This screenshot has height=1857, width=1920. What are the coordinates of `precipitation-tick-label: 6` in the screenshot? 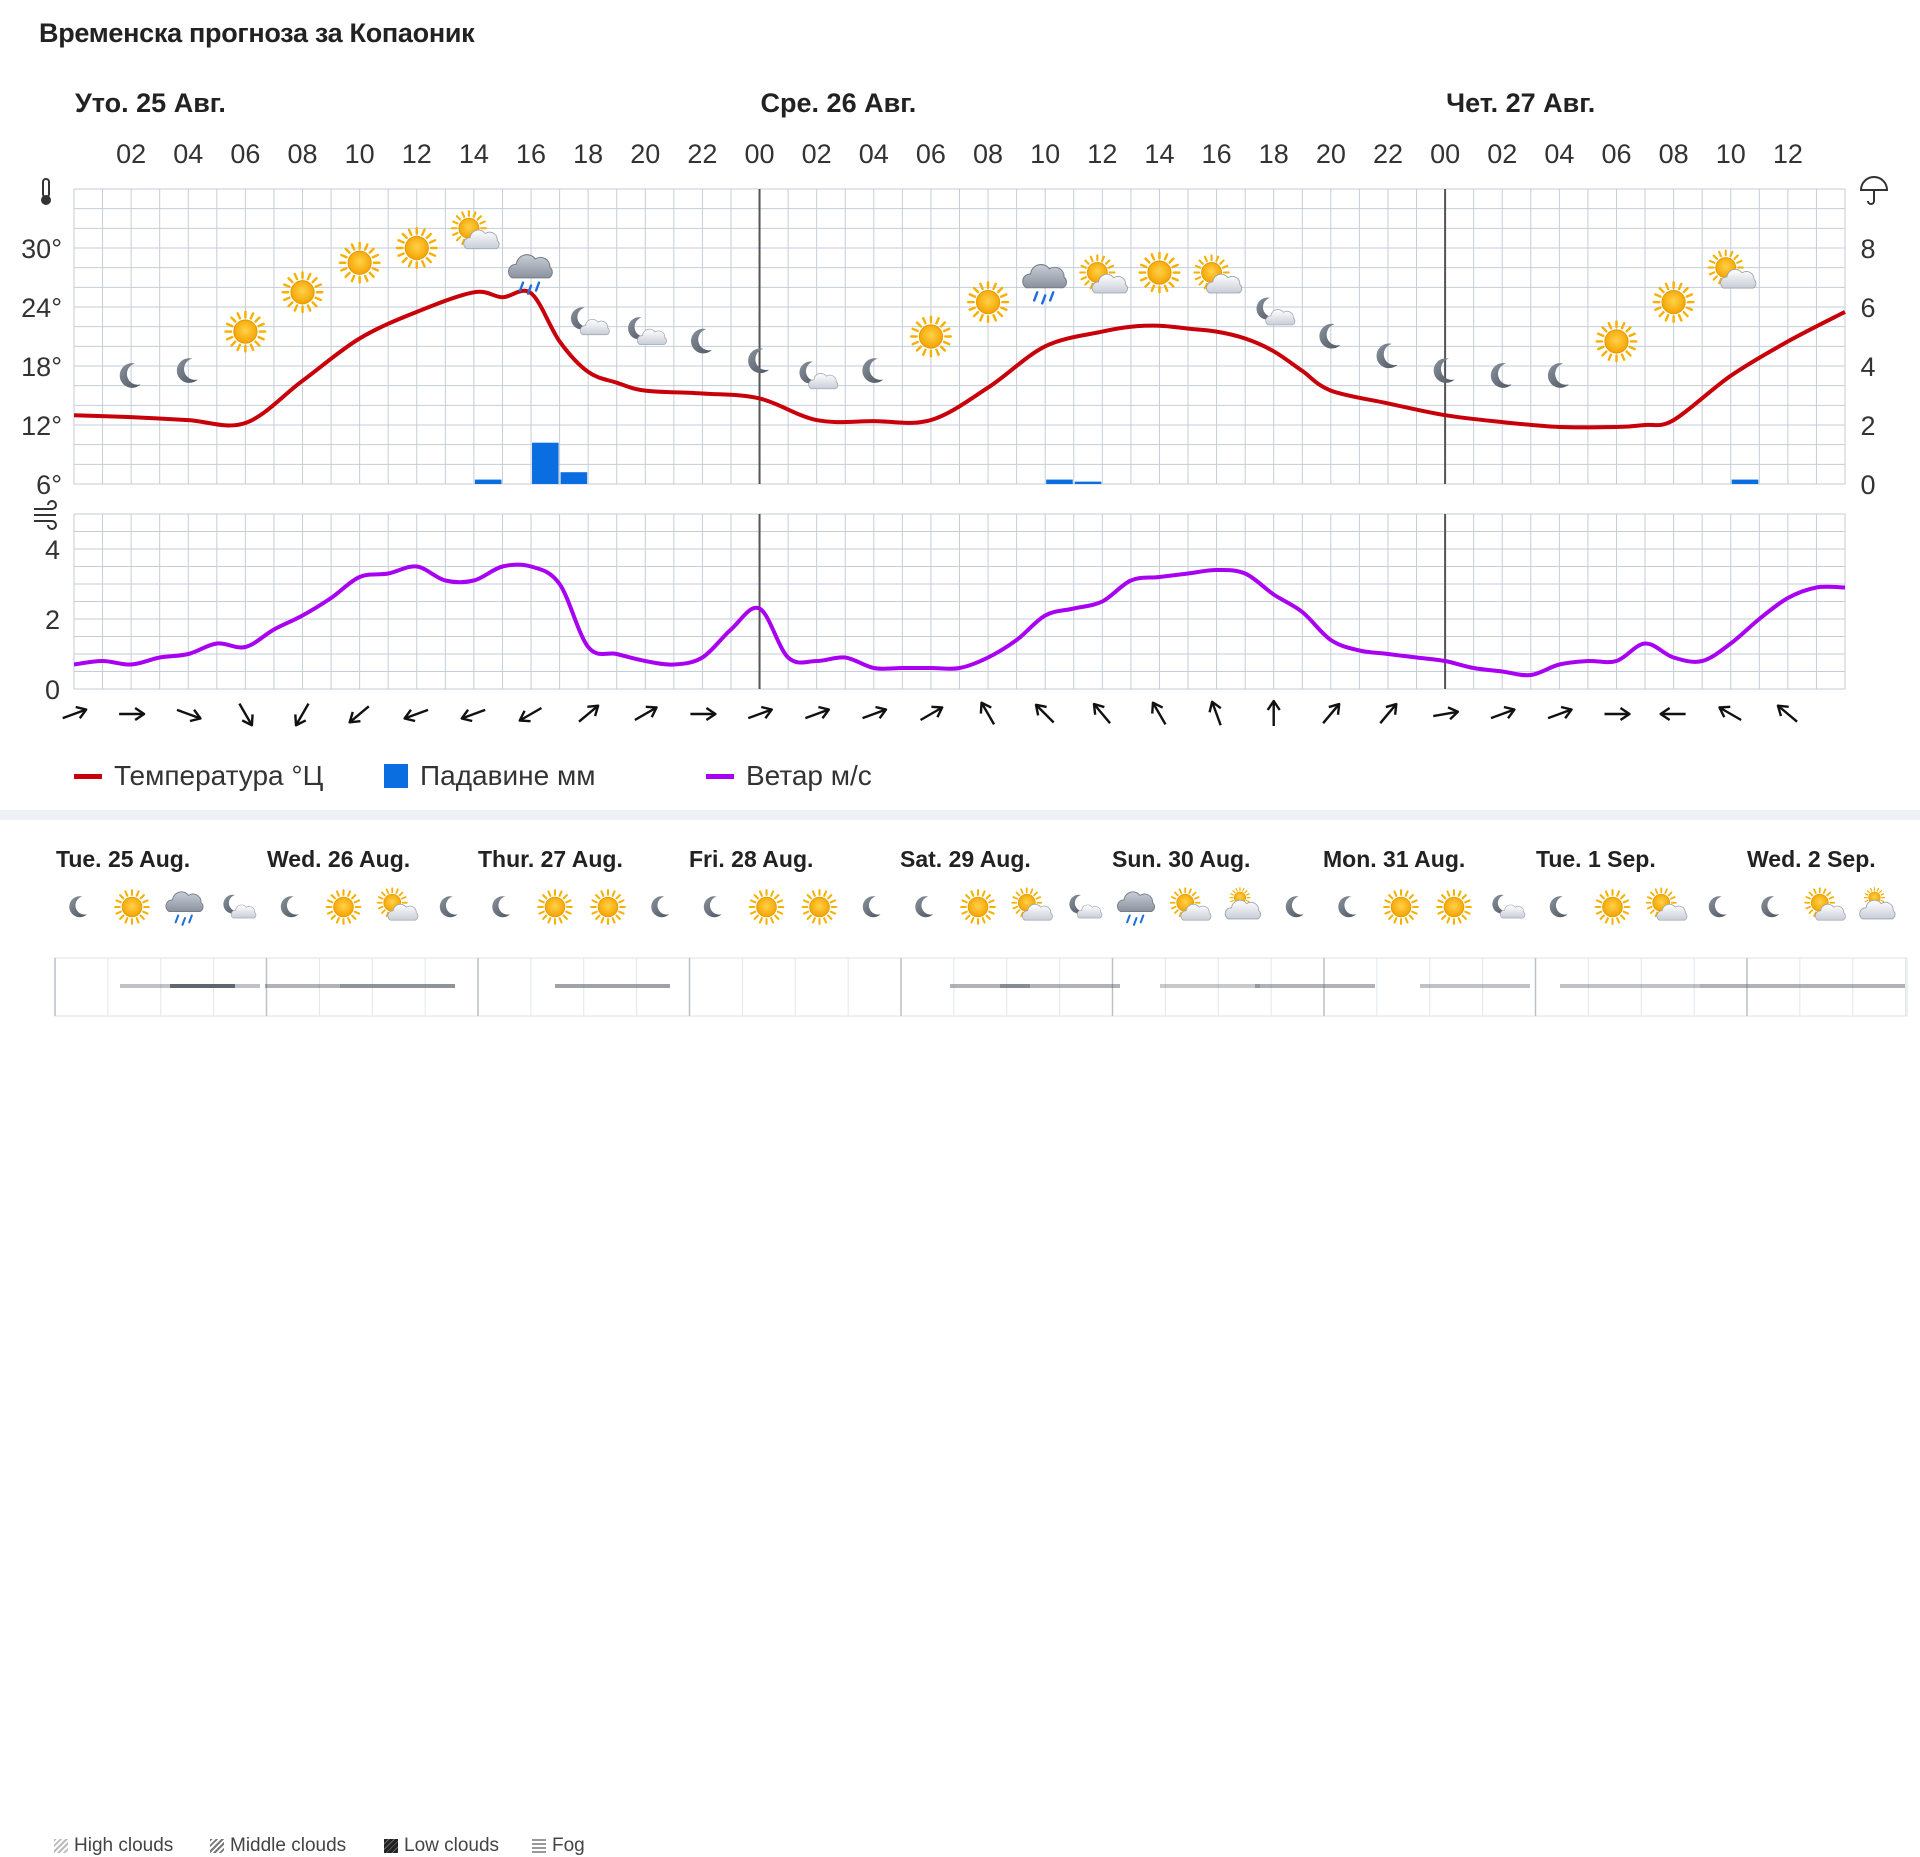 It's located at (1867, 308).